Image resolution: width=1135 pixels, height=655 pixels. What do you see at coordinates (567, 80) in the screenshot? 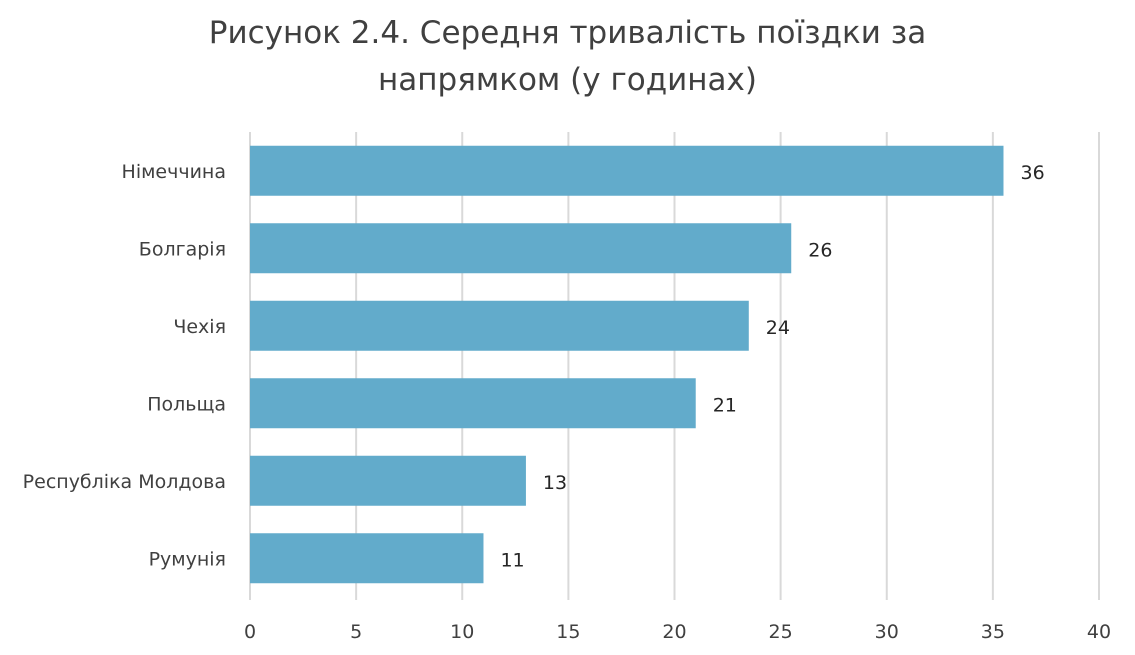
I see `chart-title-line-2: напрямком (у годинах)` at bounding box center [567, 80].